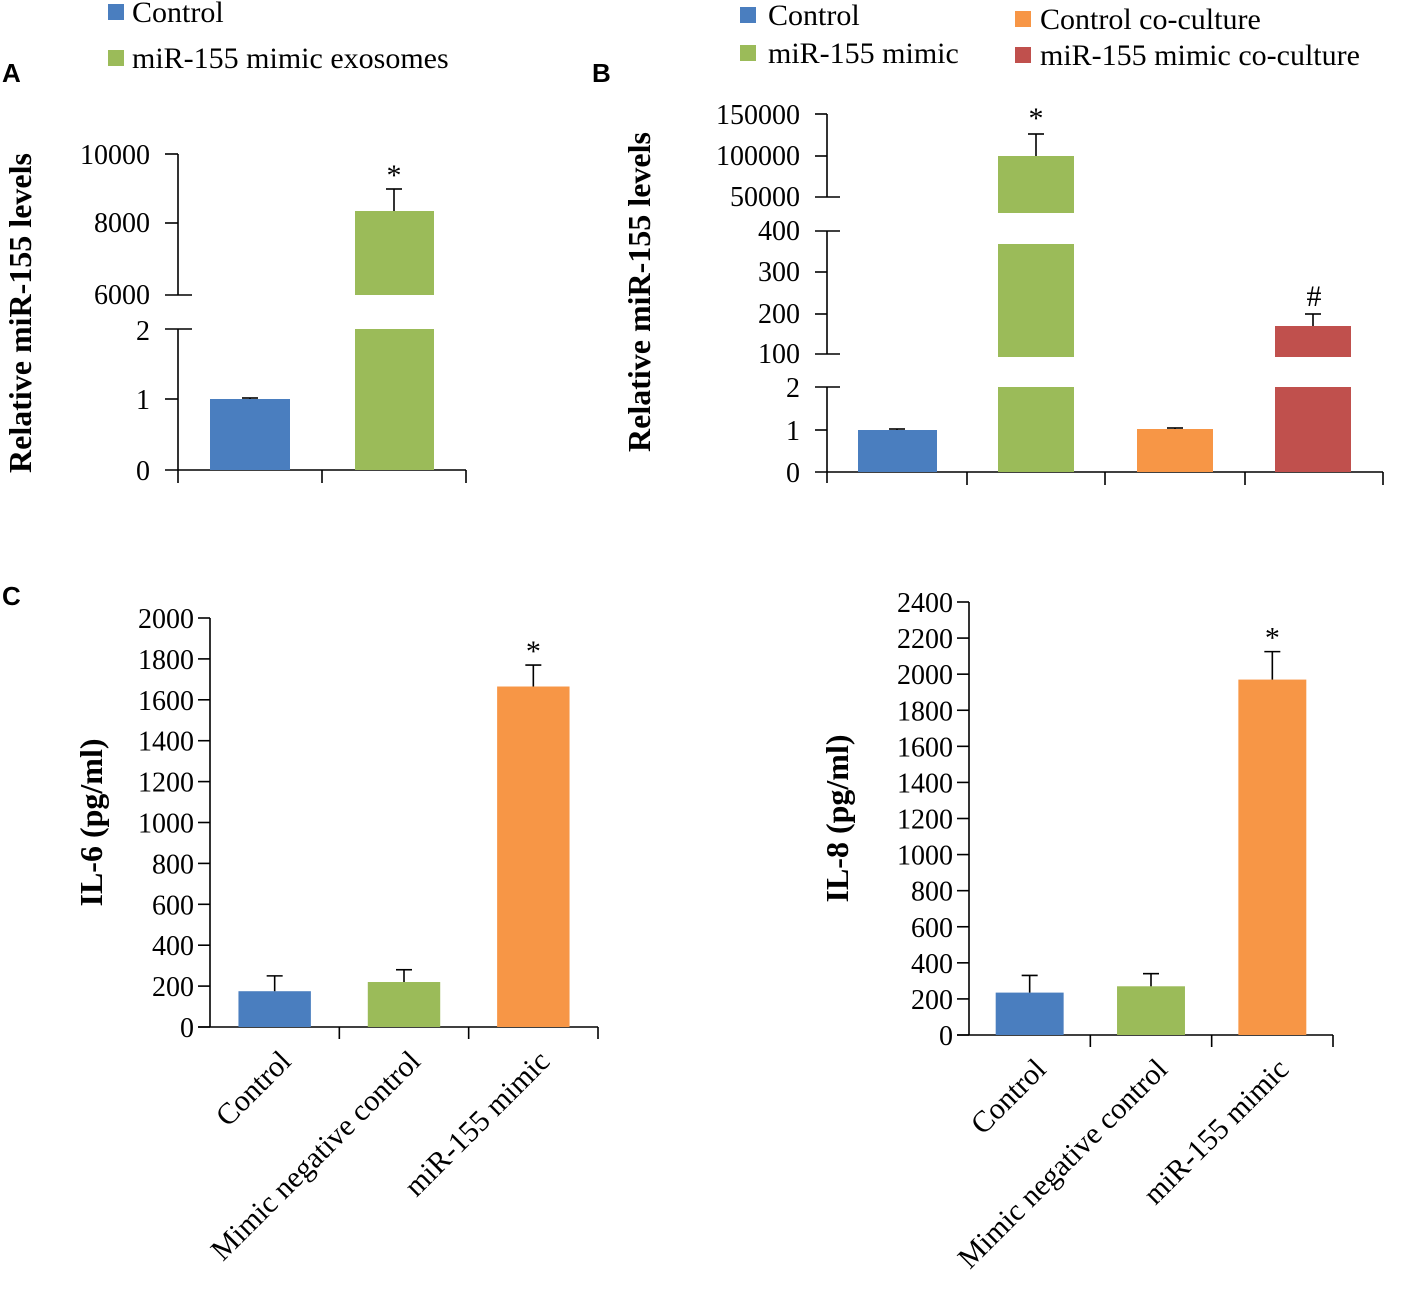 The height and width of the screenshot is (1313, 1421). Describe the element at coordinates (1313, 341) in the screenshot. I see `bar-b-mimic-coculture-upper` at that location.